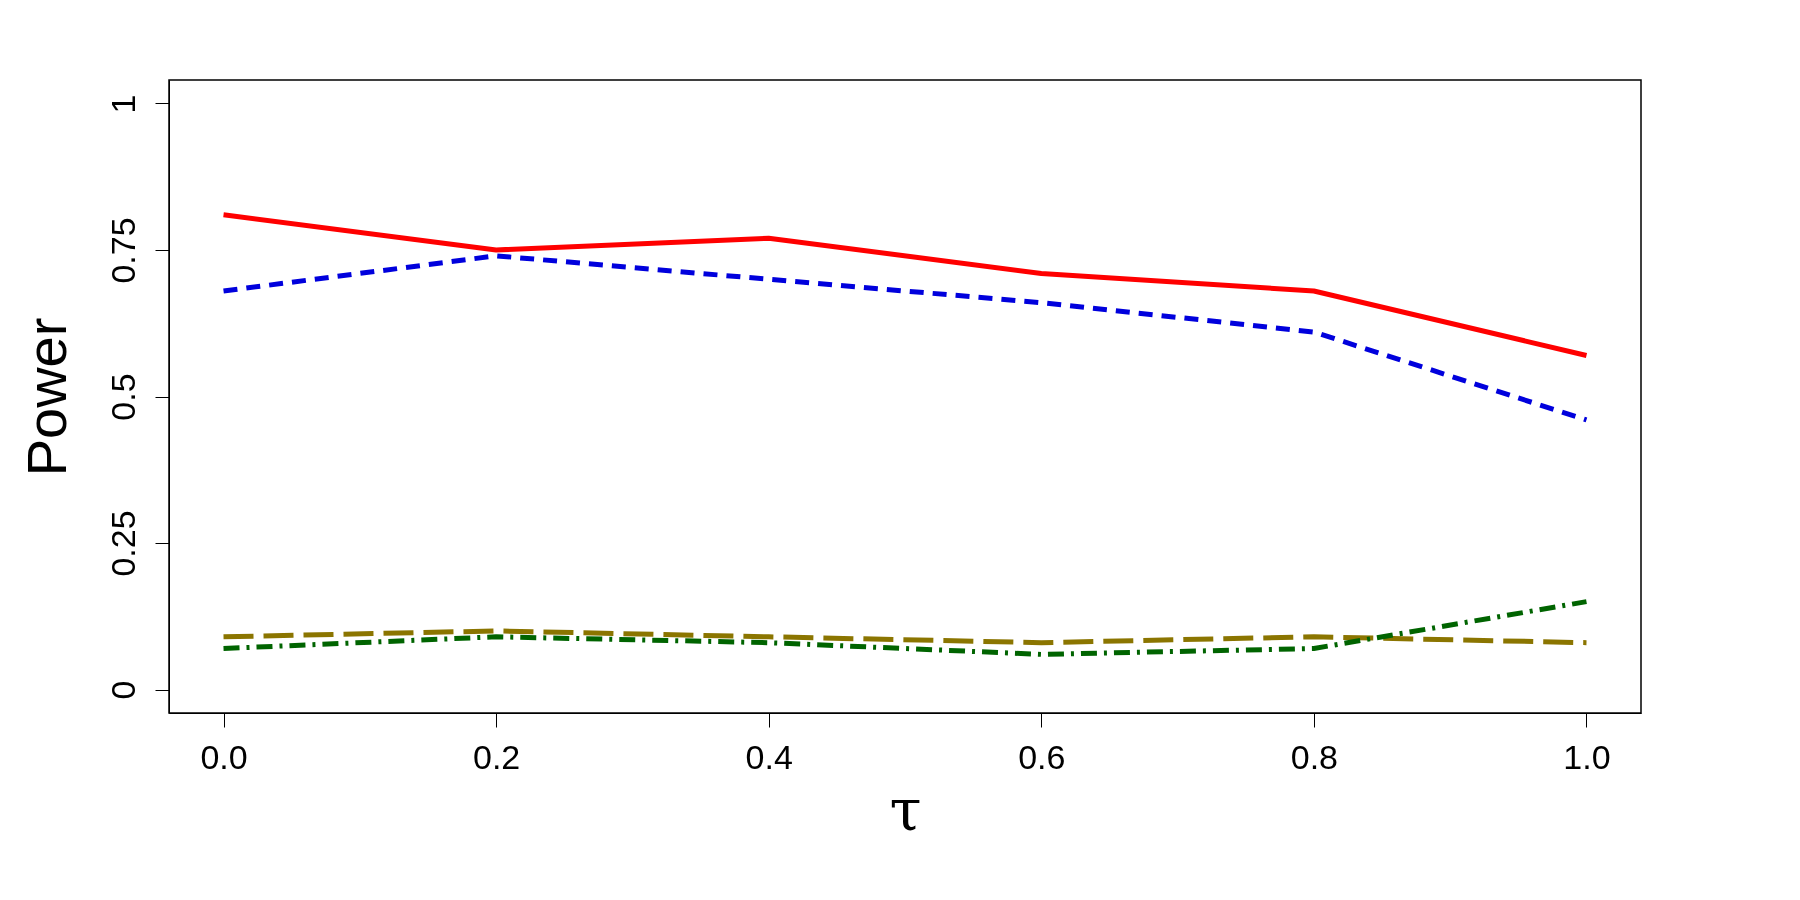 Image resolution: width=1800 pixels, height=900 pixels. I want to click on x-axis-title: τ, so click(905, 809).